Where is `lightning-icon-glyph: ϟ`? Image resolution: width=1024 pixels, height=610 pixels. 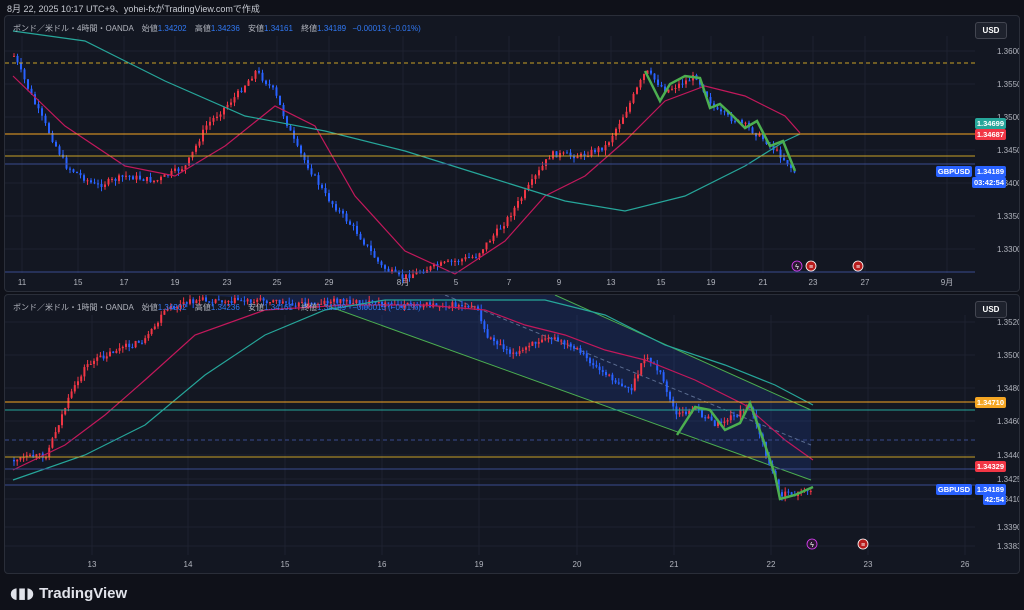
lightning-icon-glyph: ϟ is located at coordinates (812, 545).